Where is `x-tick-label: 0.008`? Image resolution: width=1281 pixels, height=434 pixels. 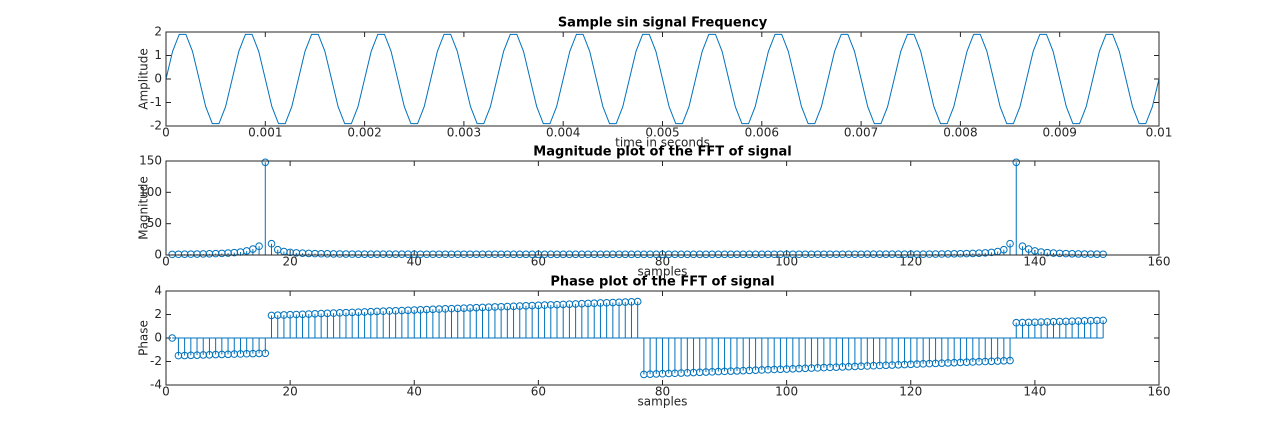
x-tick-label: 0.008 is located at coordinates (960, 133).